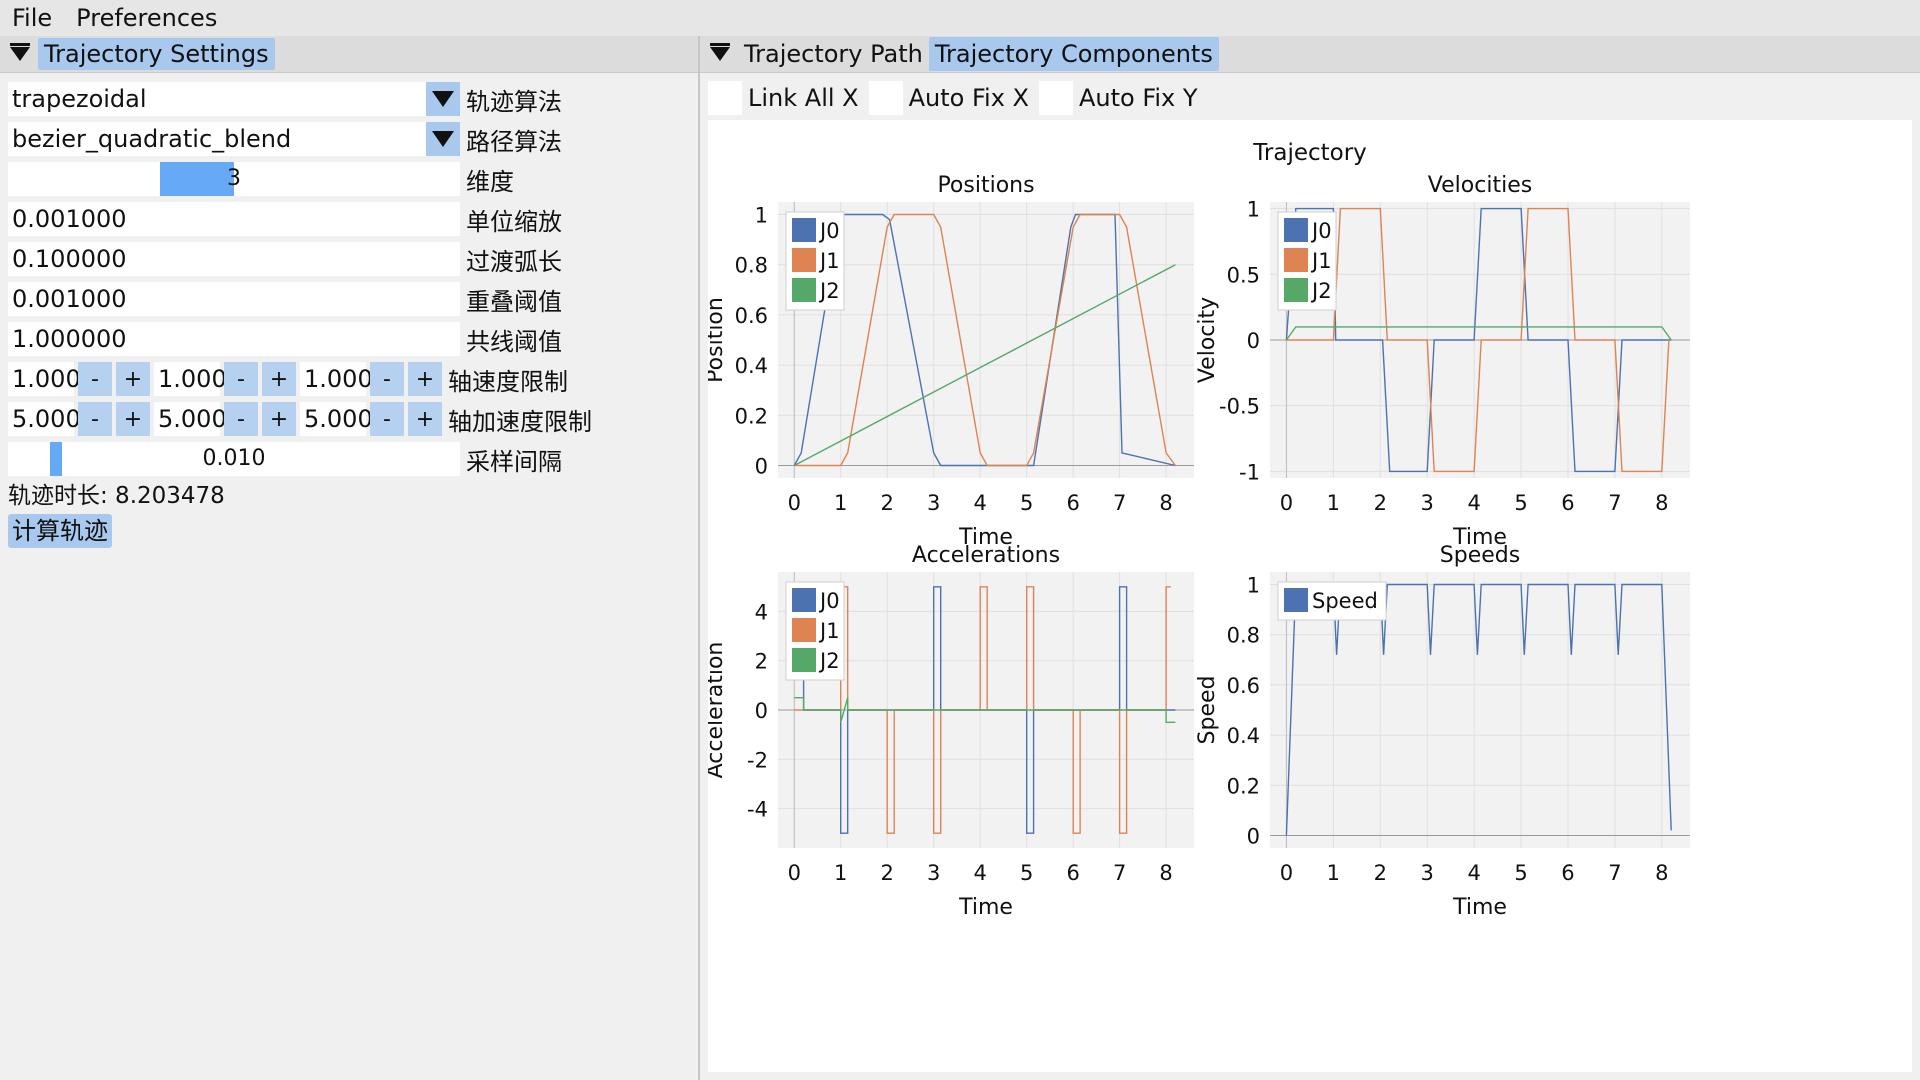 The image size is (1920, 1080). I want to click on legend-swatch-j0, so click(804, 230).